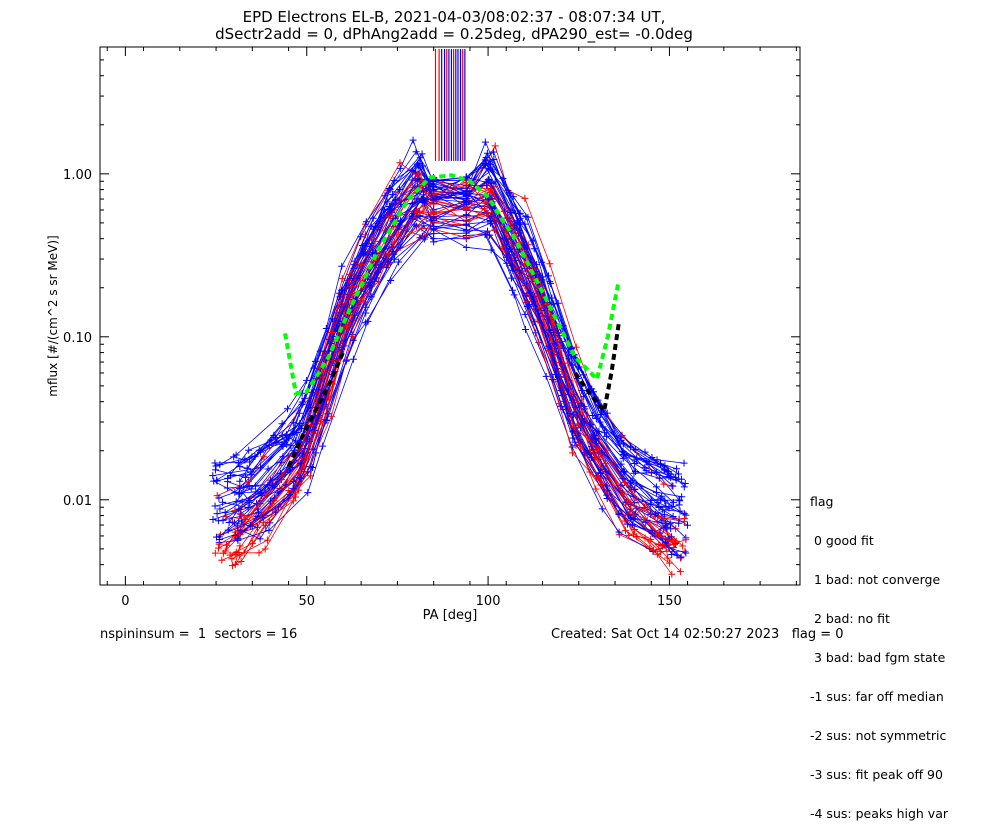 The image size is (1000, 833). What do you see at coordinates (878, 735) in the screenshot?
I see `legend-item: -2 sus: not symmetric` at bounding box center [878, 735].